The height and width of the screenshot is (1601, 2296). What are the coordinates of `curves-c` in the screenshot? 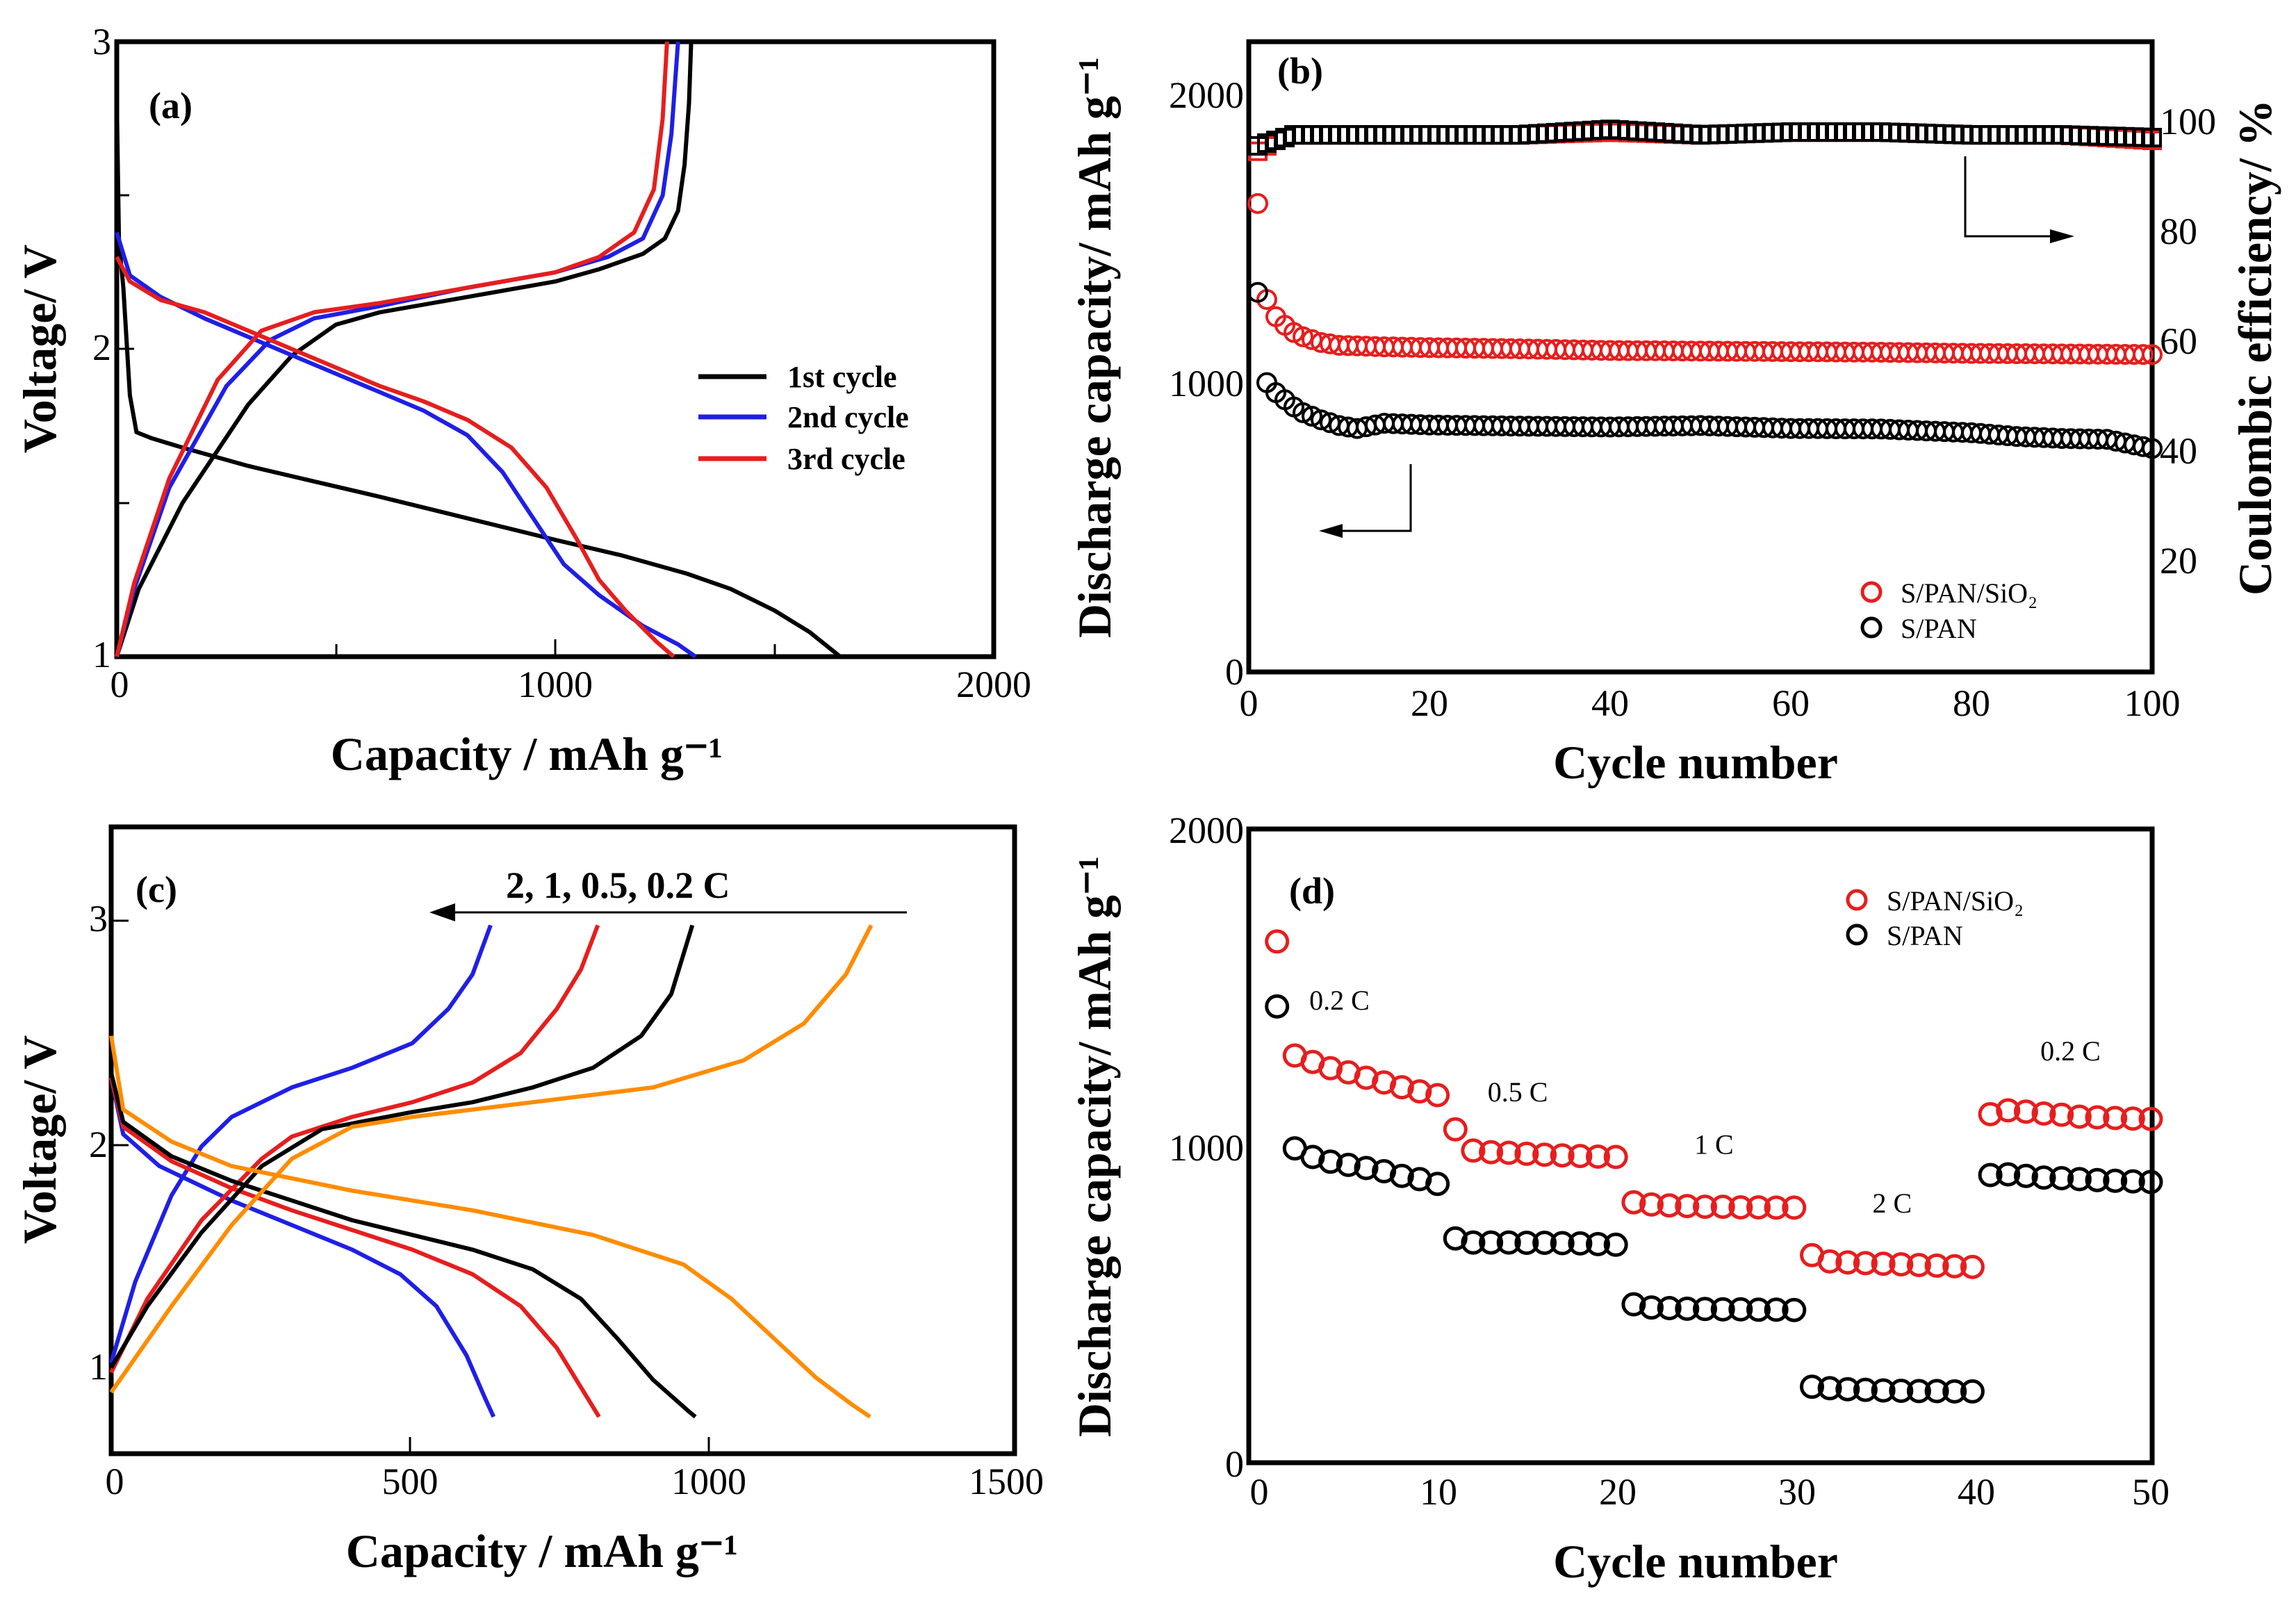 It's located at (491, 1171).